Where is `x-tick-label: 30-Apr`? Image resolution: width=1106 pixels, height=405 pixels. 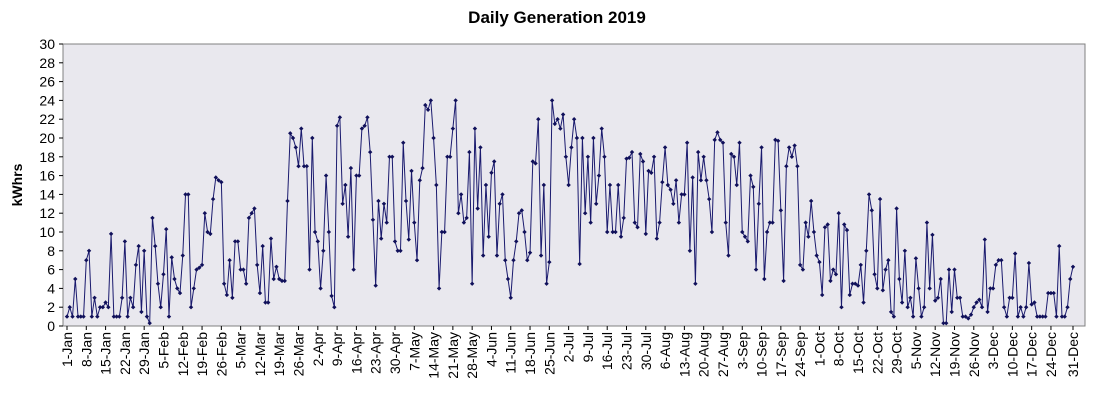 x-tick-label: 30-Apr is located at coordinates (395, 353).